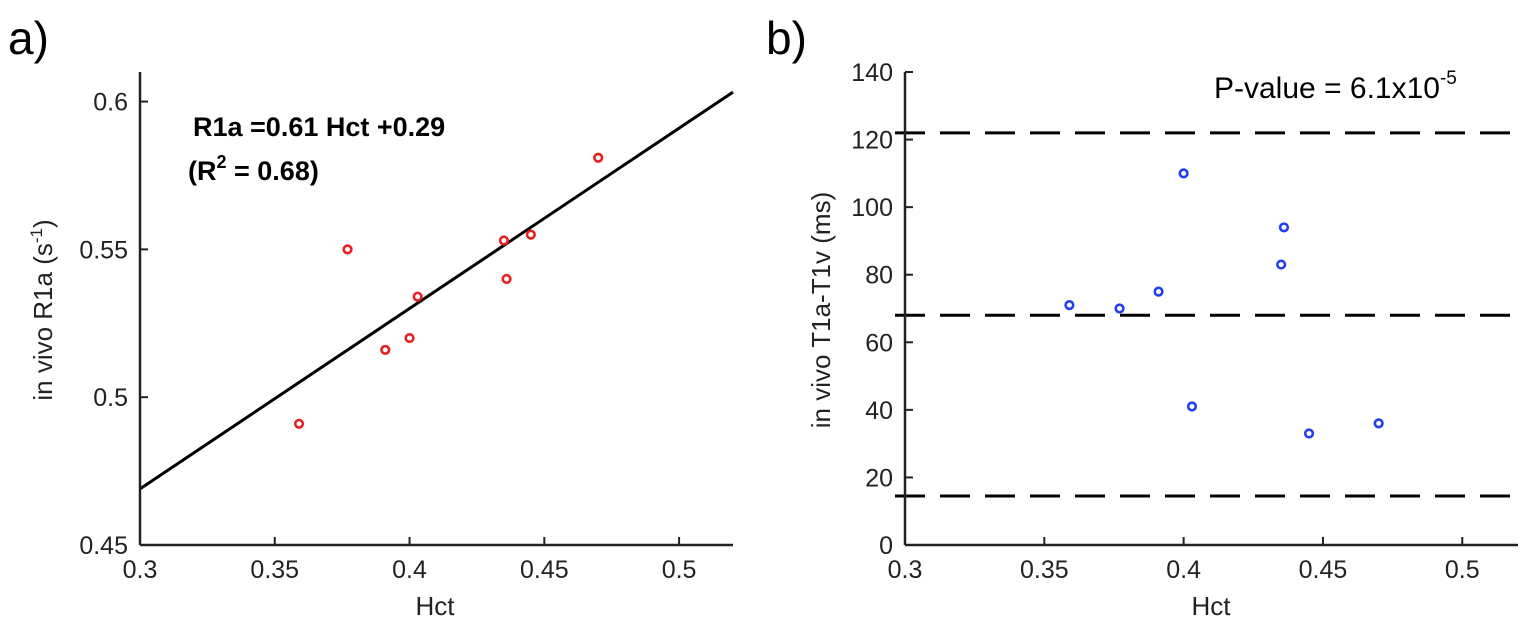  I want to click on chart-a-x-tick-label: 0.35, so click(274, 570).